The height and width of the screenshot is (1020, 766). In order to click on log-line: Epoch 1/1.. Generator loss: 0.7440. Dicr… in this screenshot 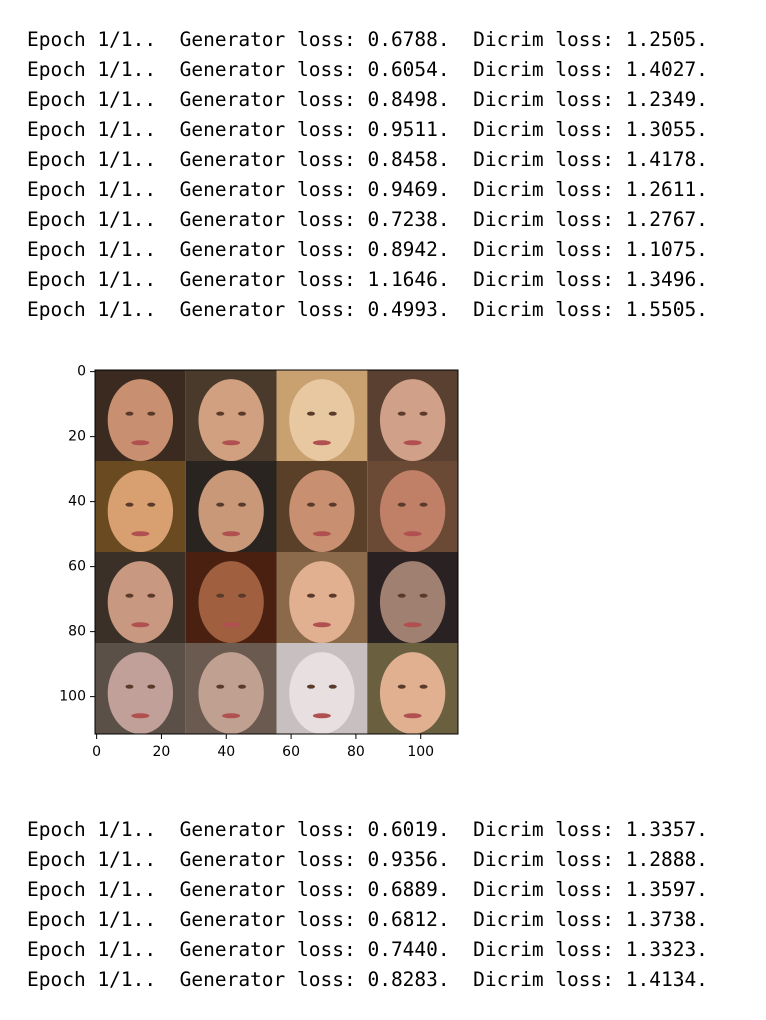, I will do `click(367, 949)`.